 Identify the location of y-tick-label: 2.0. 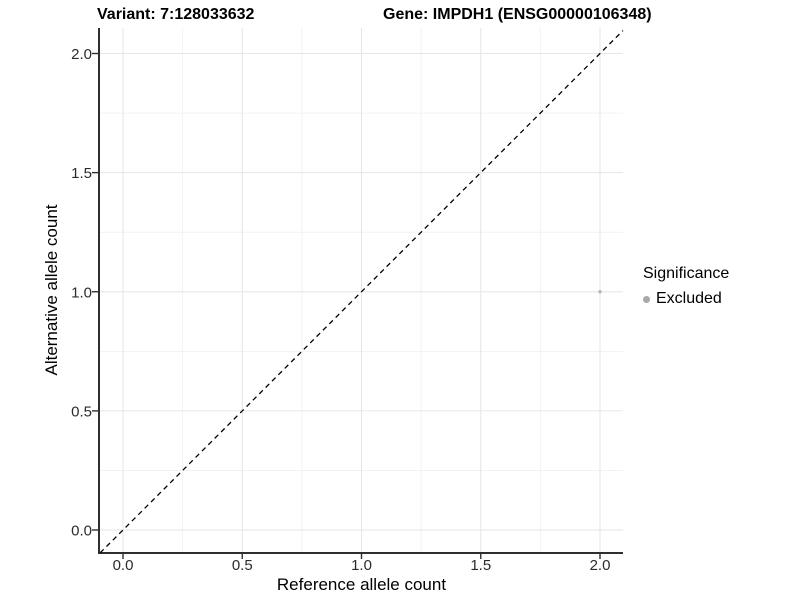
(81, 54).